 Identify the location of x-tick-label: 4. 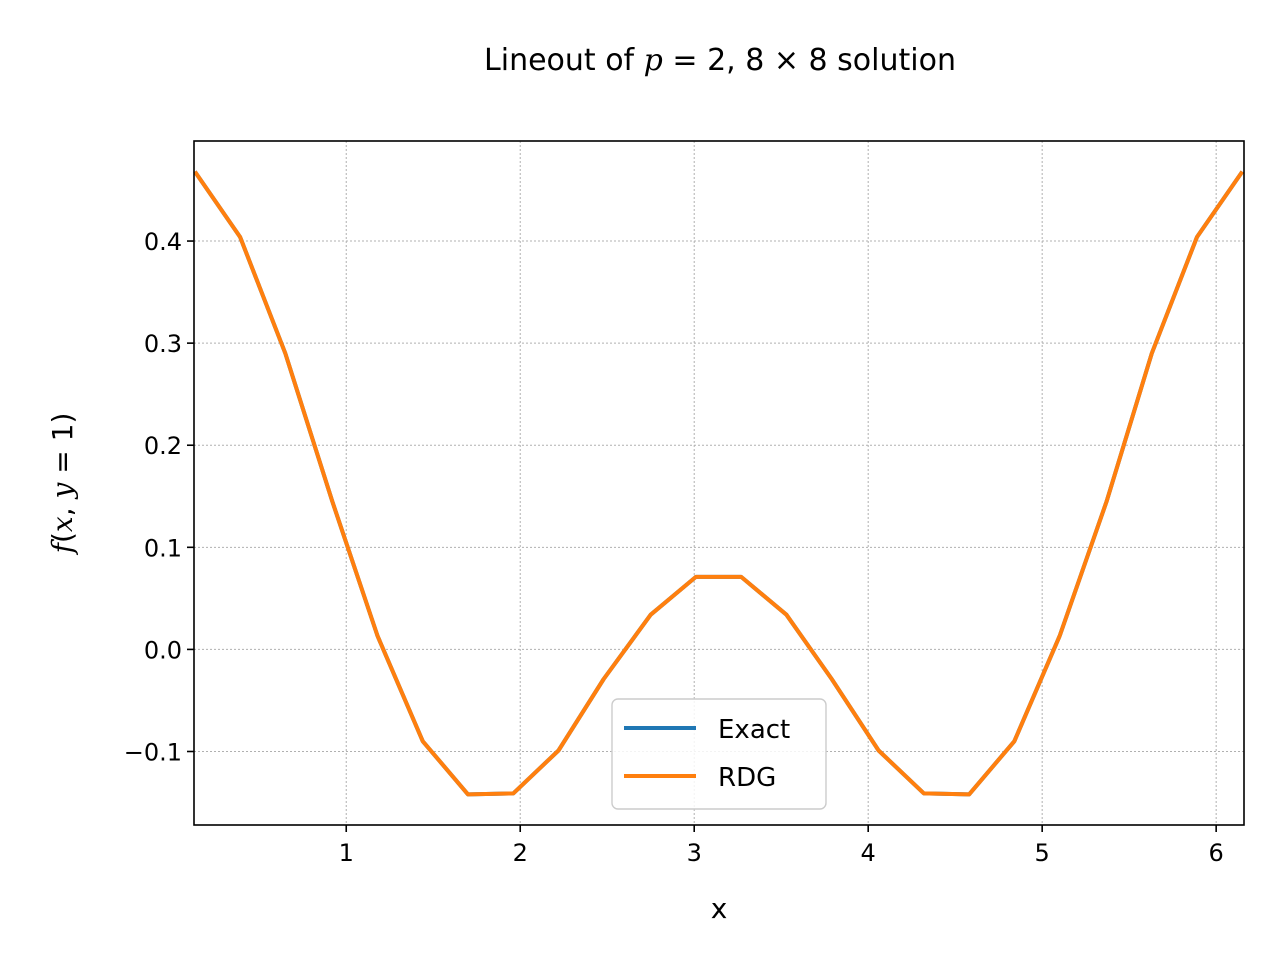
(868, 853).